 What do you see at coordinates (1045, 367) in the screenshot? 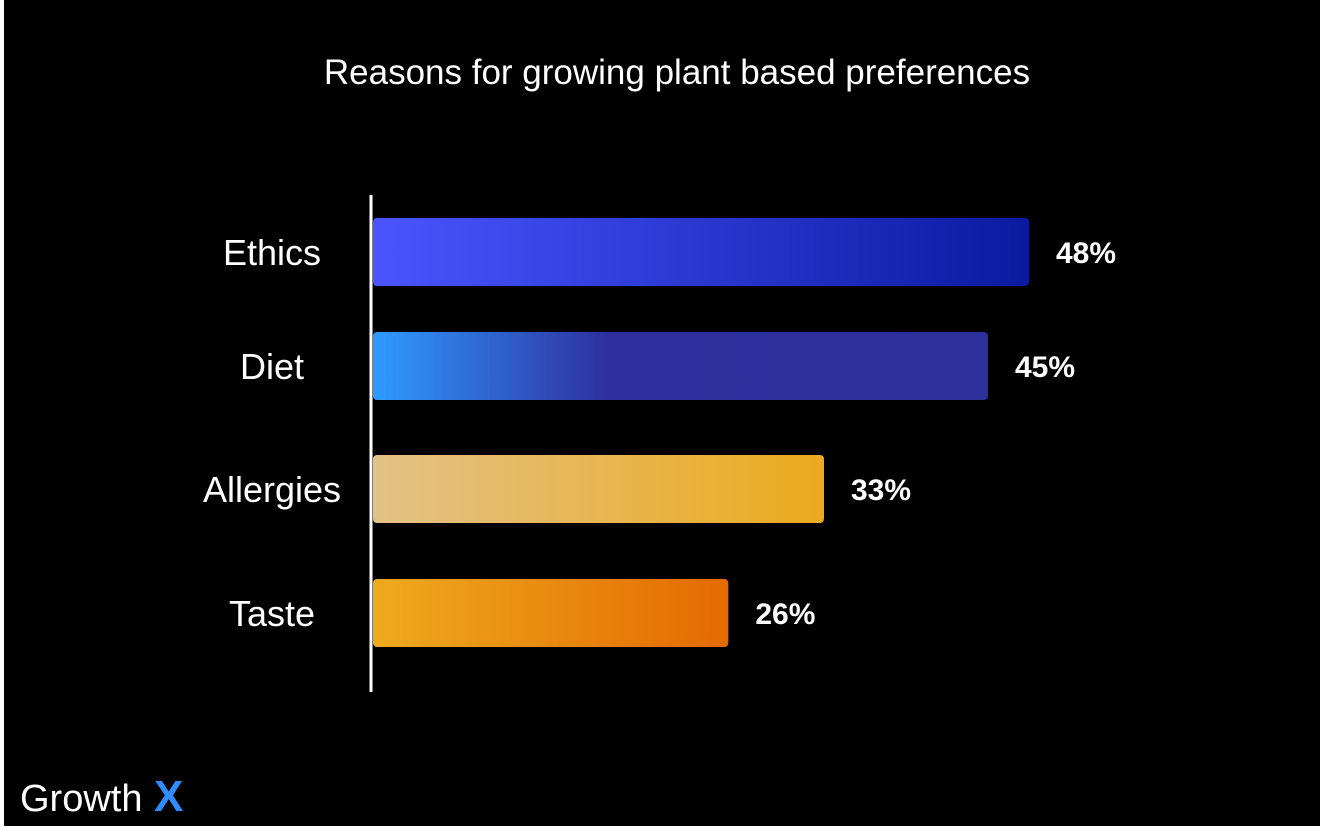
I see `value-label-diet: 45%` at bounding box center [1045, 367].